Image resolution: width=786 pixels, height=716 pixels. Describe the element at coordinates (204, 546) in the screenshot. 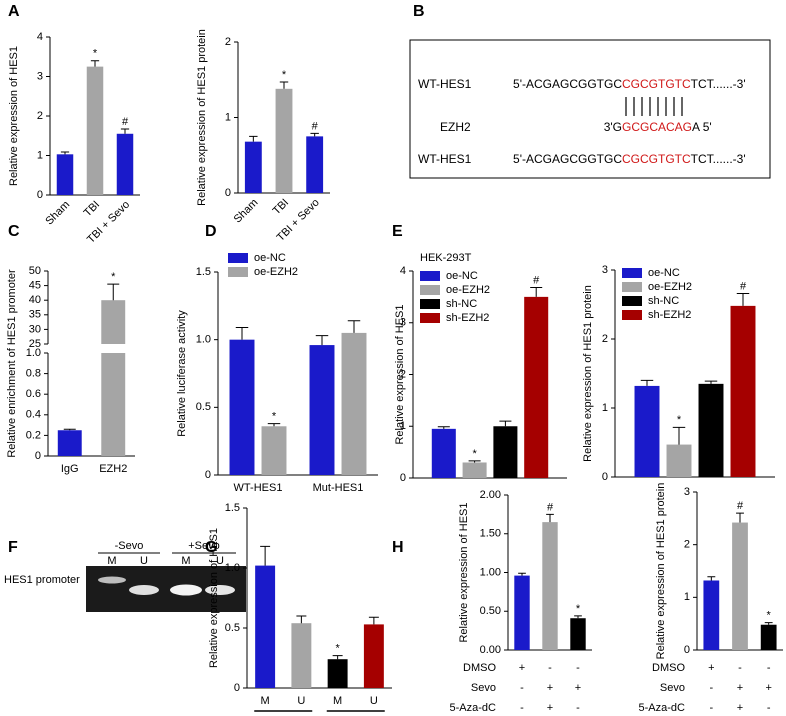

I see `gel-group-label: +Sevo` at that location.